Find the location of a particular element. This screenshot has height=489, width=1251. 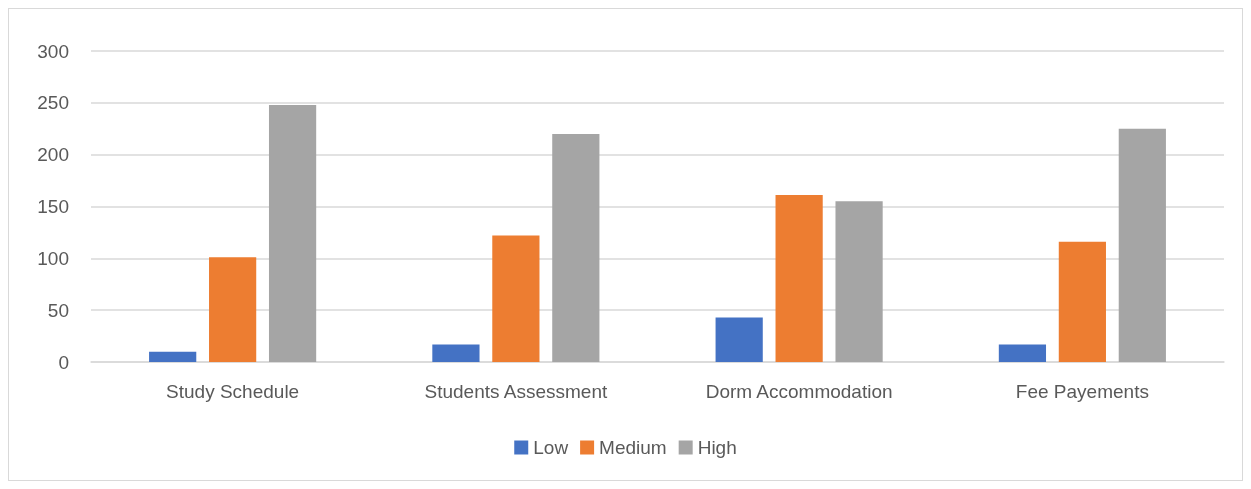

y-tick-label: 100 is located at coordinates (53, 258).